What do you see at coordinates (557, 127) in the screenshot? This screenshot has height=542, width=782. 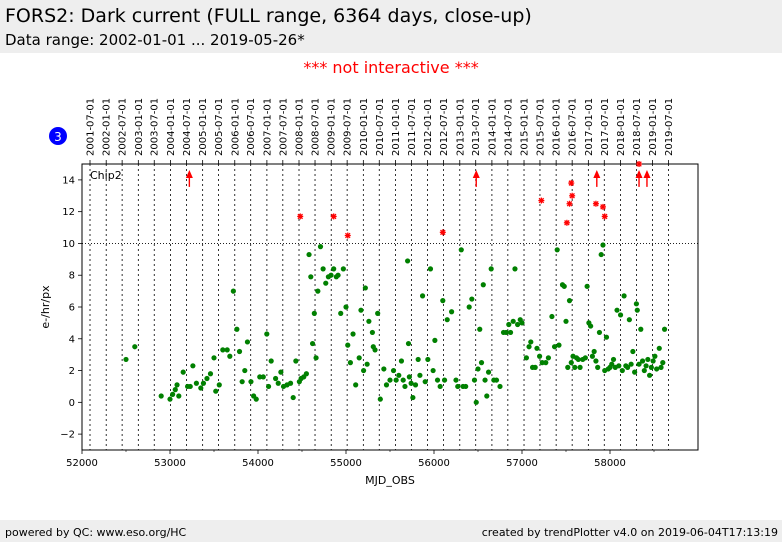 I see `top-axis-date-label: 2016-01-01` at bounding box center [557, 127].